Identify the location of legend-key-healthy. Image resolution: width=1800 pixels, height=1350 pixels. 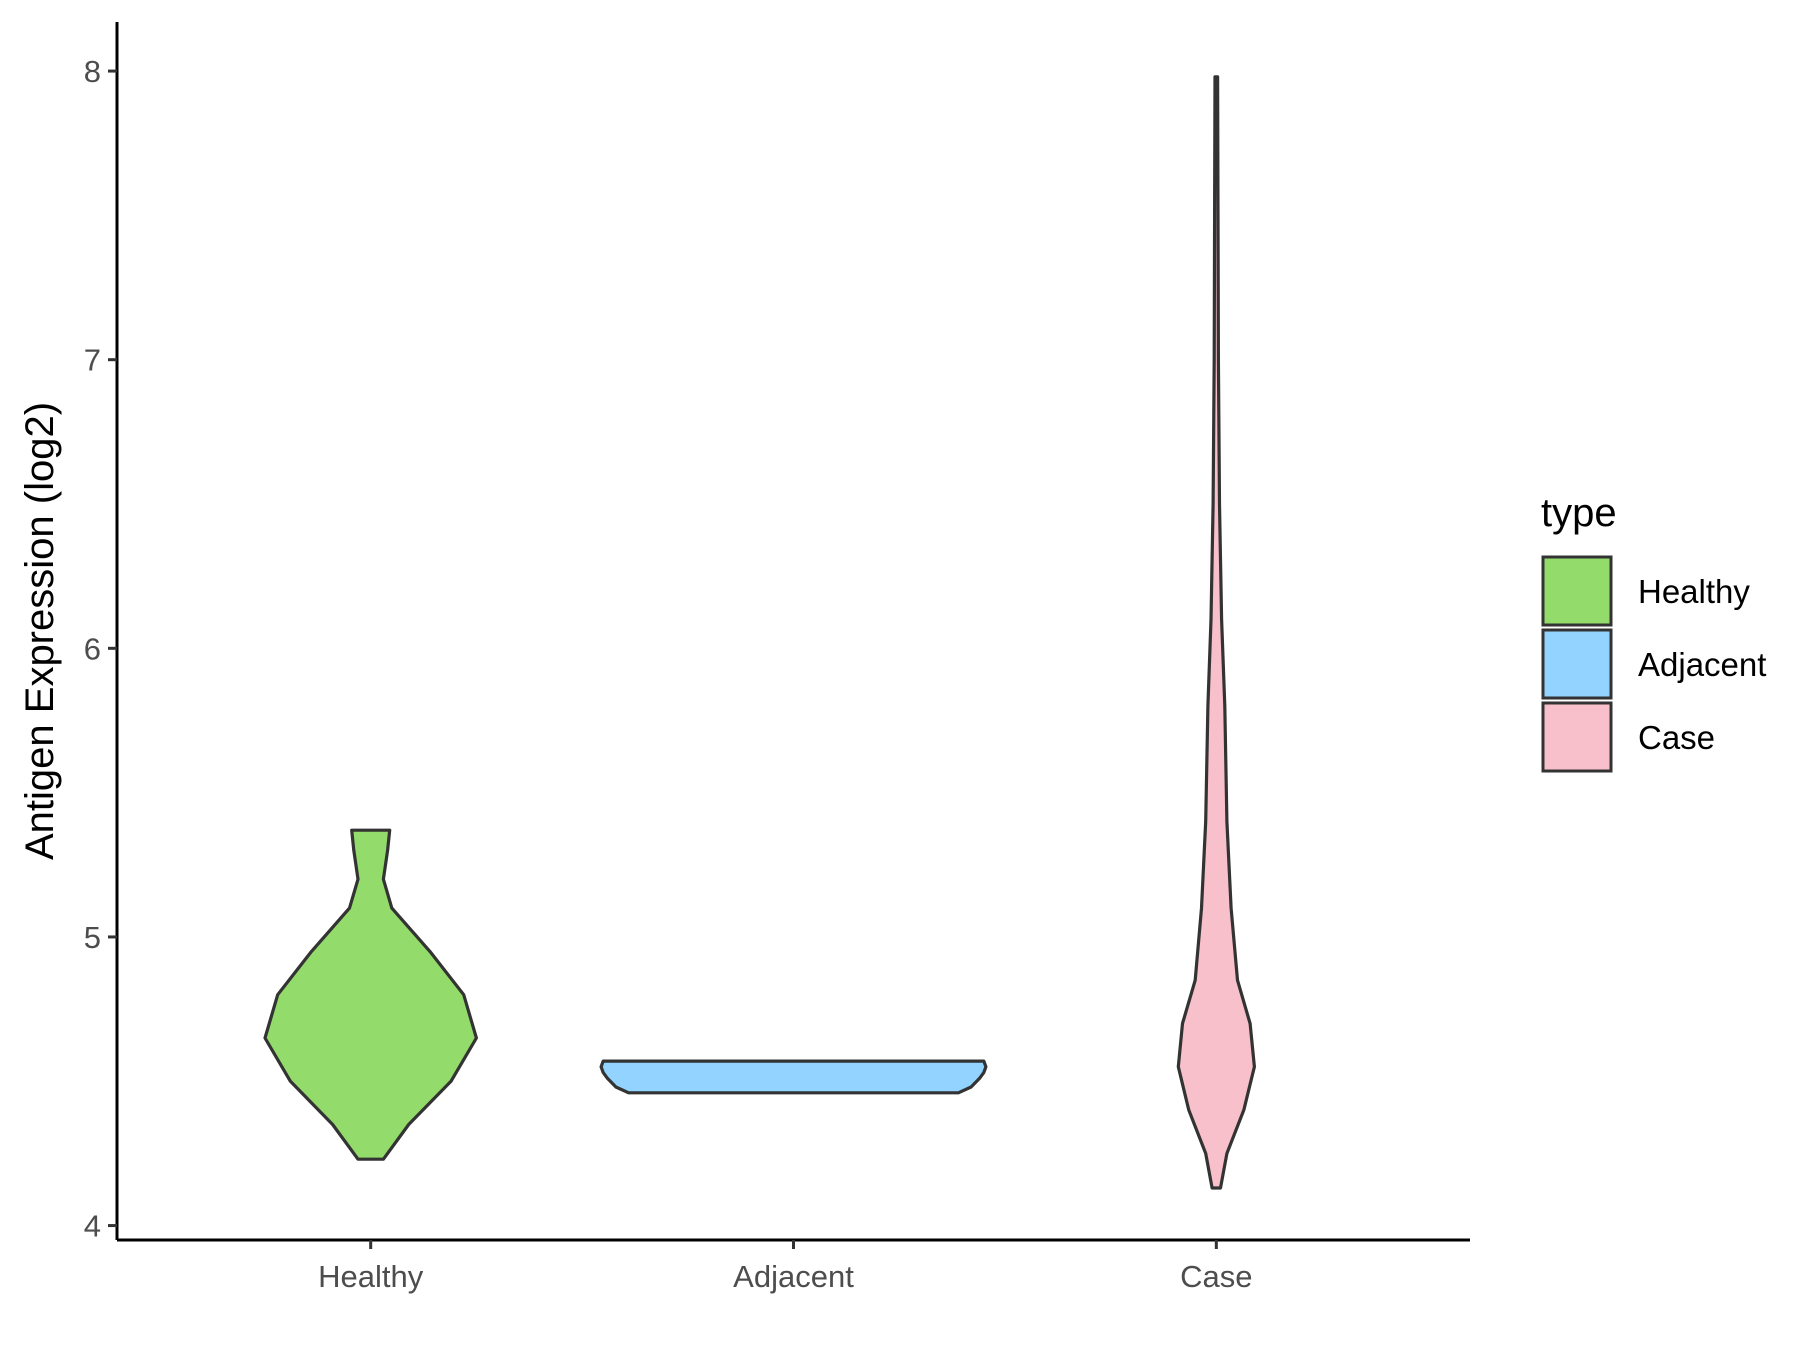
(1577, 591).